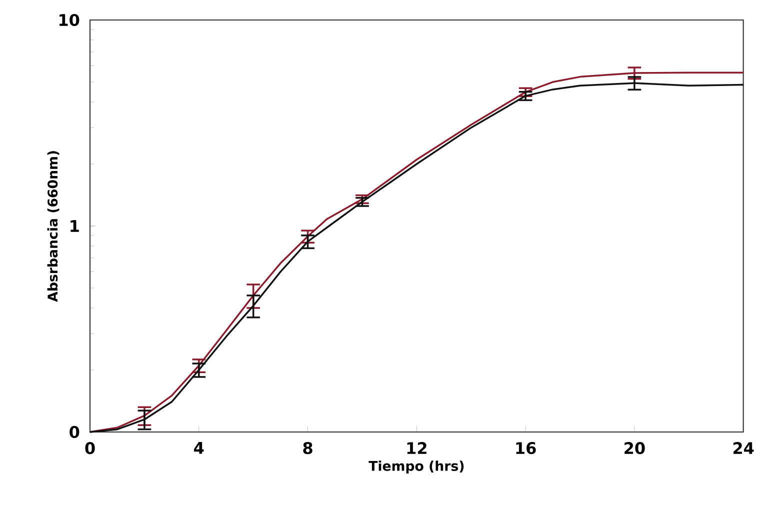  What do you see at coordinates (526, 448) in the screenshot?
I see `x-tick-label: 16` at bounding box center [526, 448].